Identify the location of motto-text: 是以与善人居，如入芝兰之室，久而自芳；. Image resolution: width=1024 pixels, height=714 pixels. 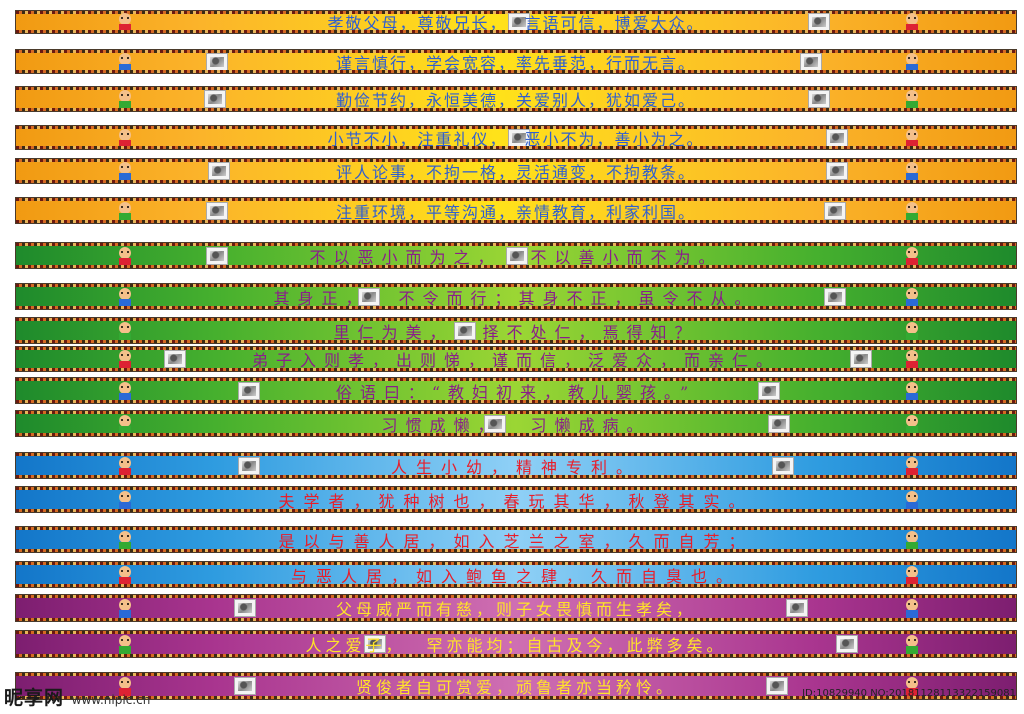
(516, 541).